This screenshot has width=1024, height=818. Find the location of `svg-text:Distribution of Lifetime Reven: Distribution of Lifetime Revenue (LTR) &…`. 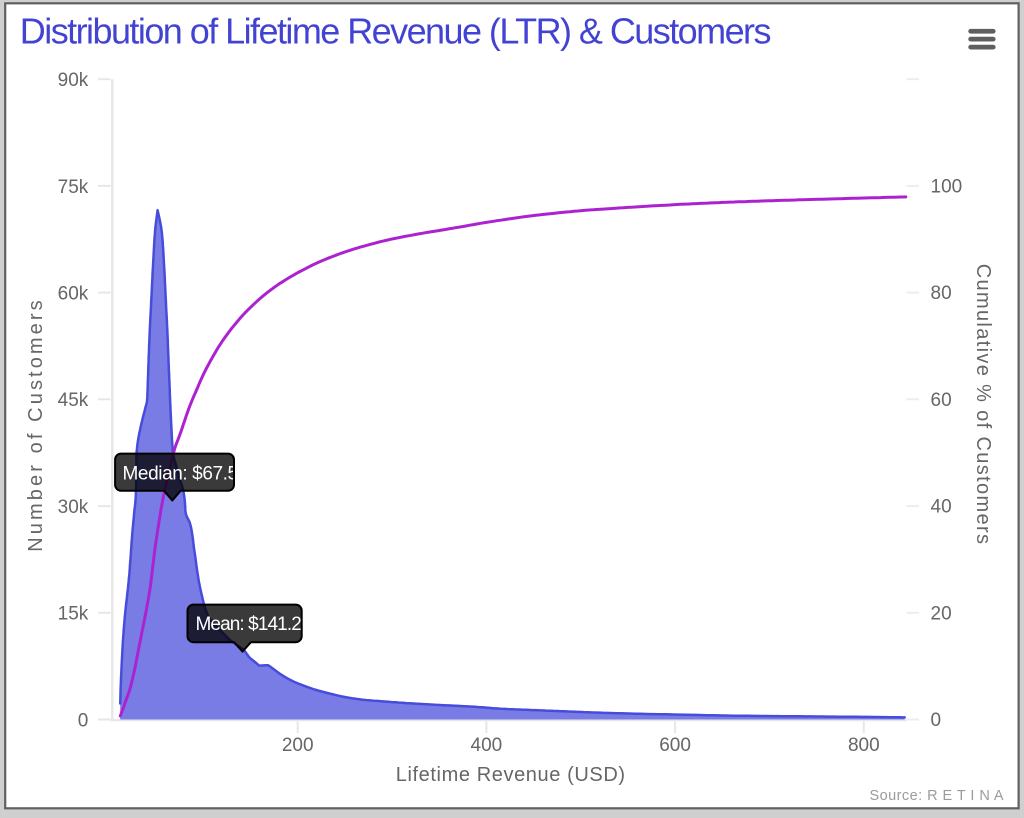

svg-text:Distribution of Lifetime Reven: Distribution of Lifetime Revenue (LTR) &… is located at coordinates (395, 31).